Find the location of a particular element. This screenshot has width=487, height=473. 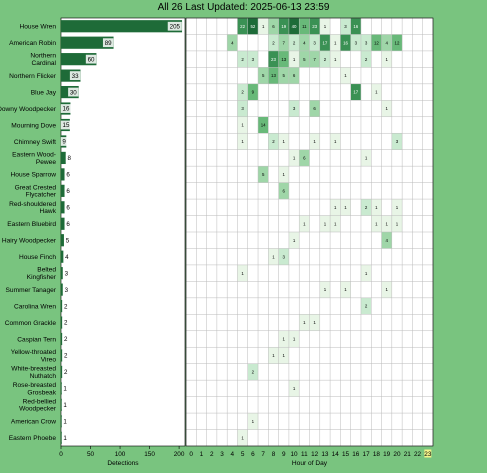

heat-cell-value: 23 is located at coordinates (273, 59).